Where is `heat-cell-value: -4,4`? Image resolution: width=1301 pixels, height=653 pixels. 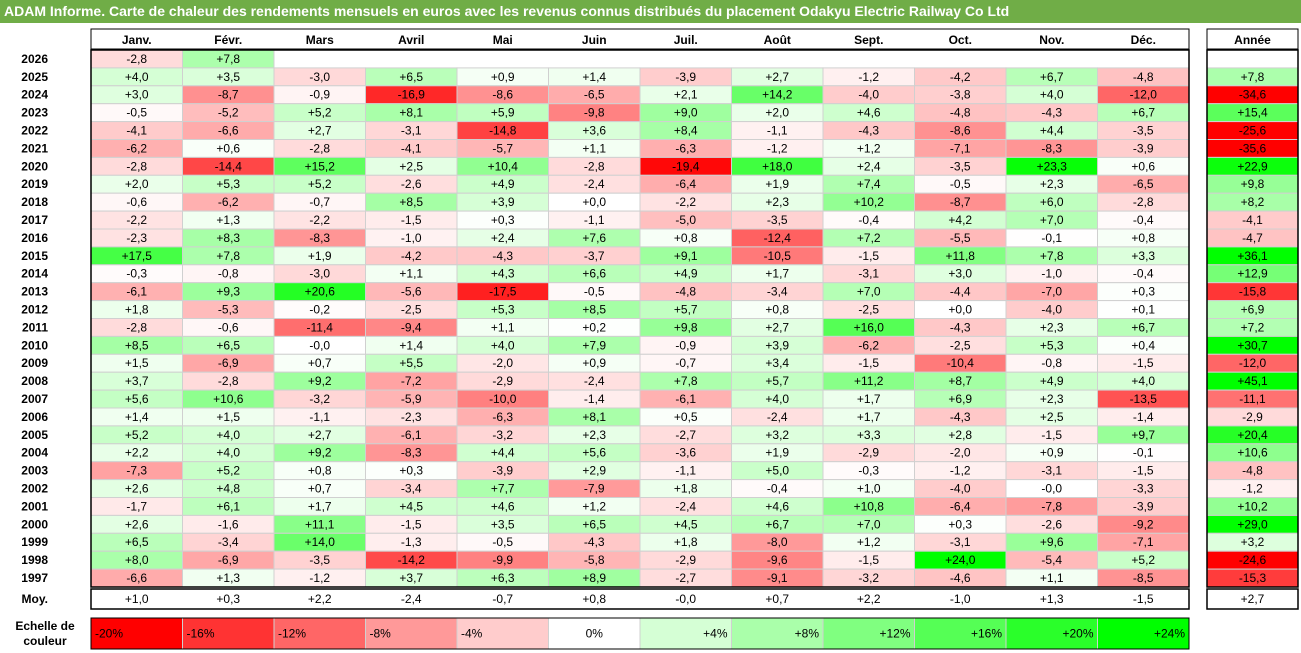
heat-cell-value: -4,4 is located at coordinates (960, 292).